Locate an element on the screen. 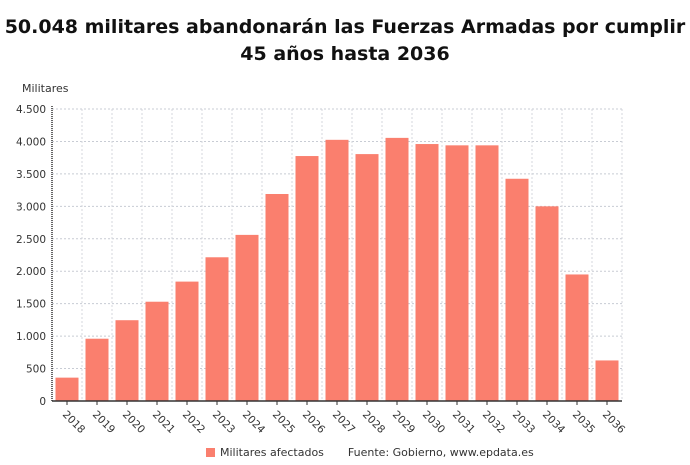  y-tick-label: 500 is located at coordinates (36, 370).